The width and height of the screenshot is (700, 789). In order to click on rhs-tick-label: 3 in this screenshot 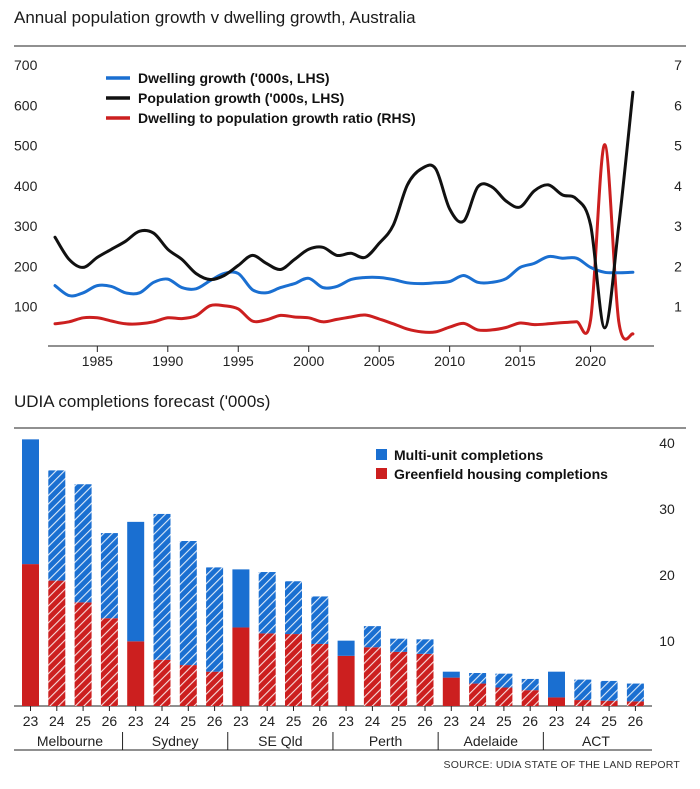, I will do `click(678, 226)`.